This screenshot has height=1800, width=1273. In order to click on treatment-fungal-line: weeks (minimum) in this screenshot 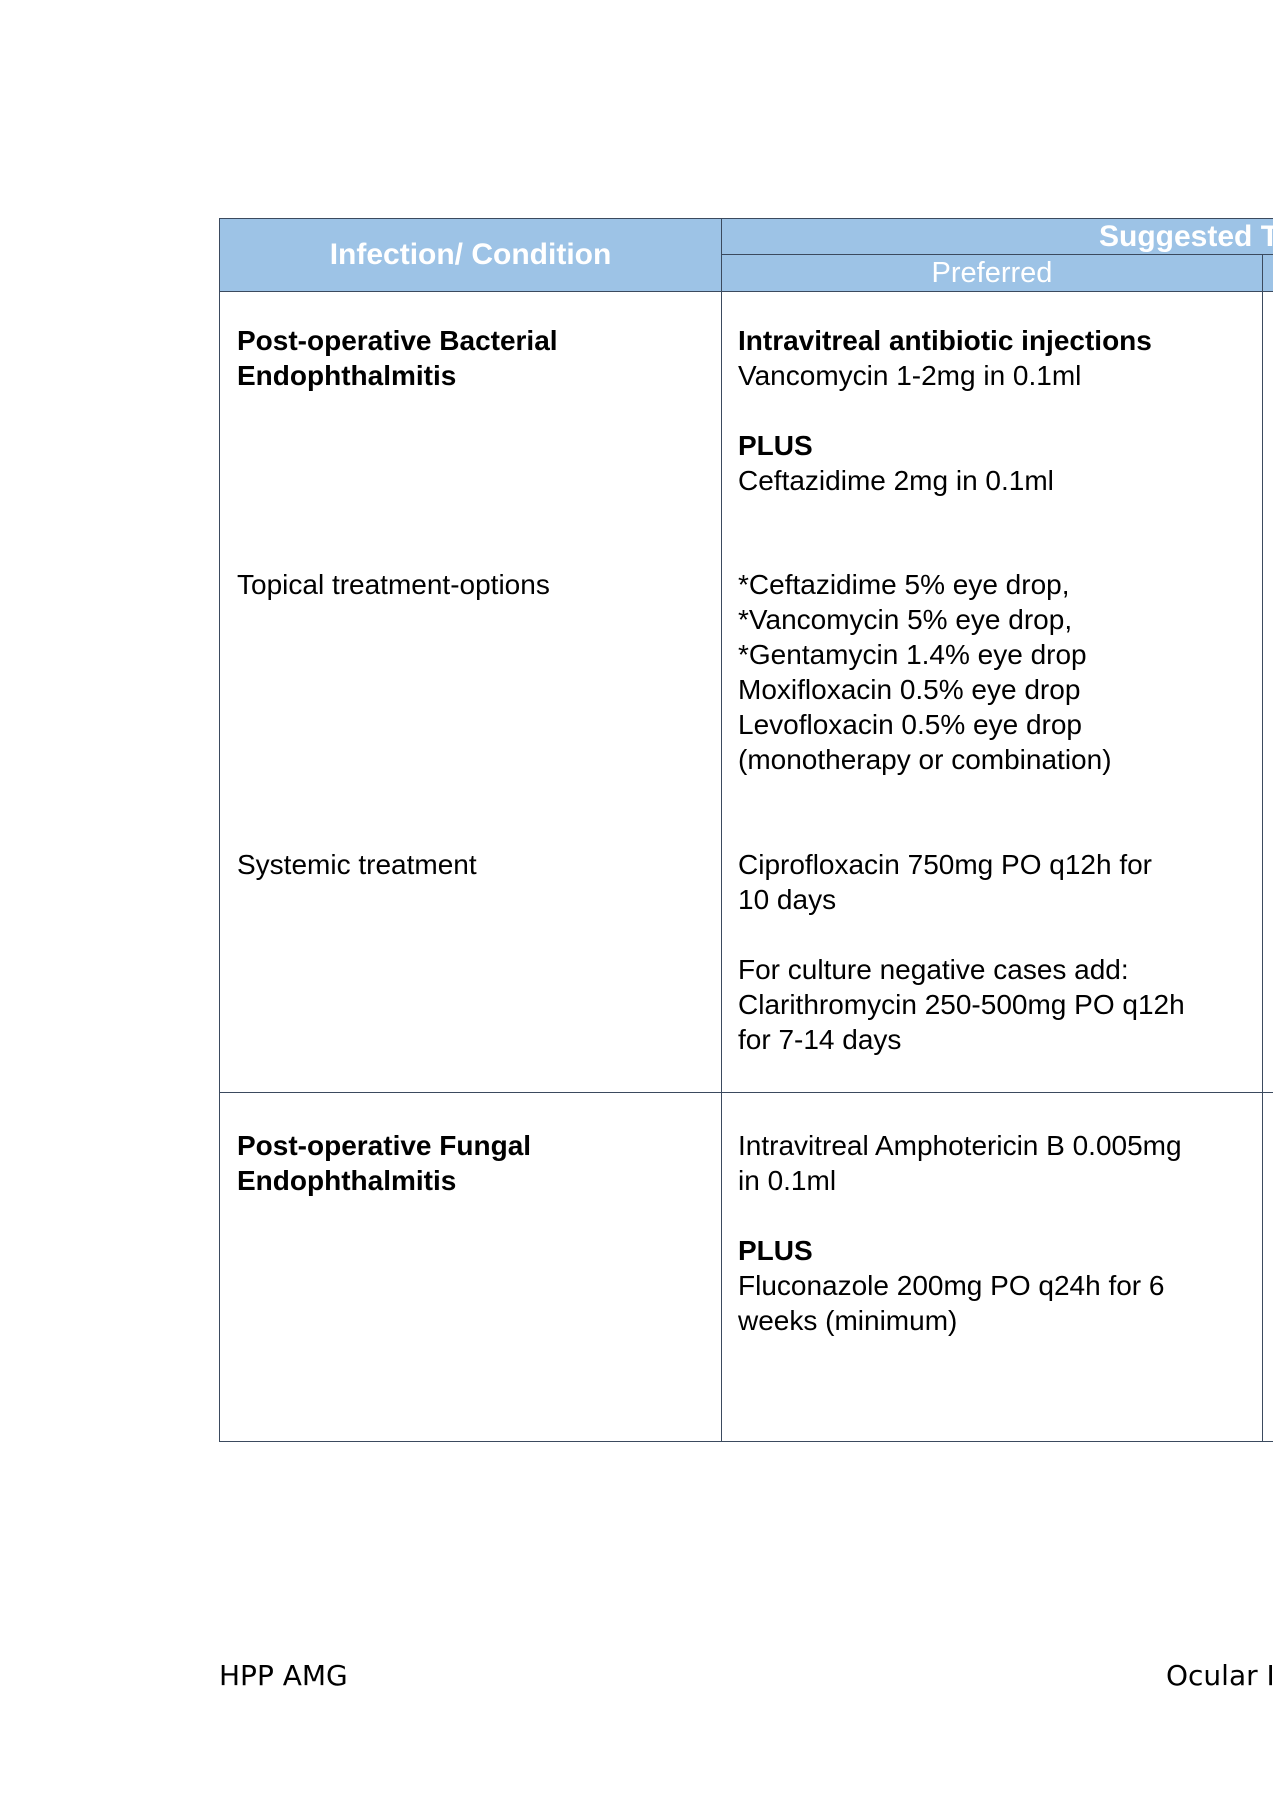, I will do `click(848, 1320)`.